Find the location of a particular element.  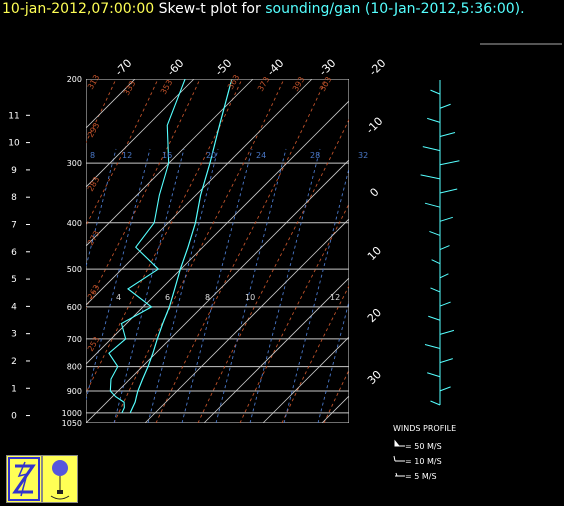

temperature-top-label: -30 is located at coordinates (328, 68).